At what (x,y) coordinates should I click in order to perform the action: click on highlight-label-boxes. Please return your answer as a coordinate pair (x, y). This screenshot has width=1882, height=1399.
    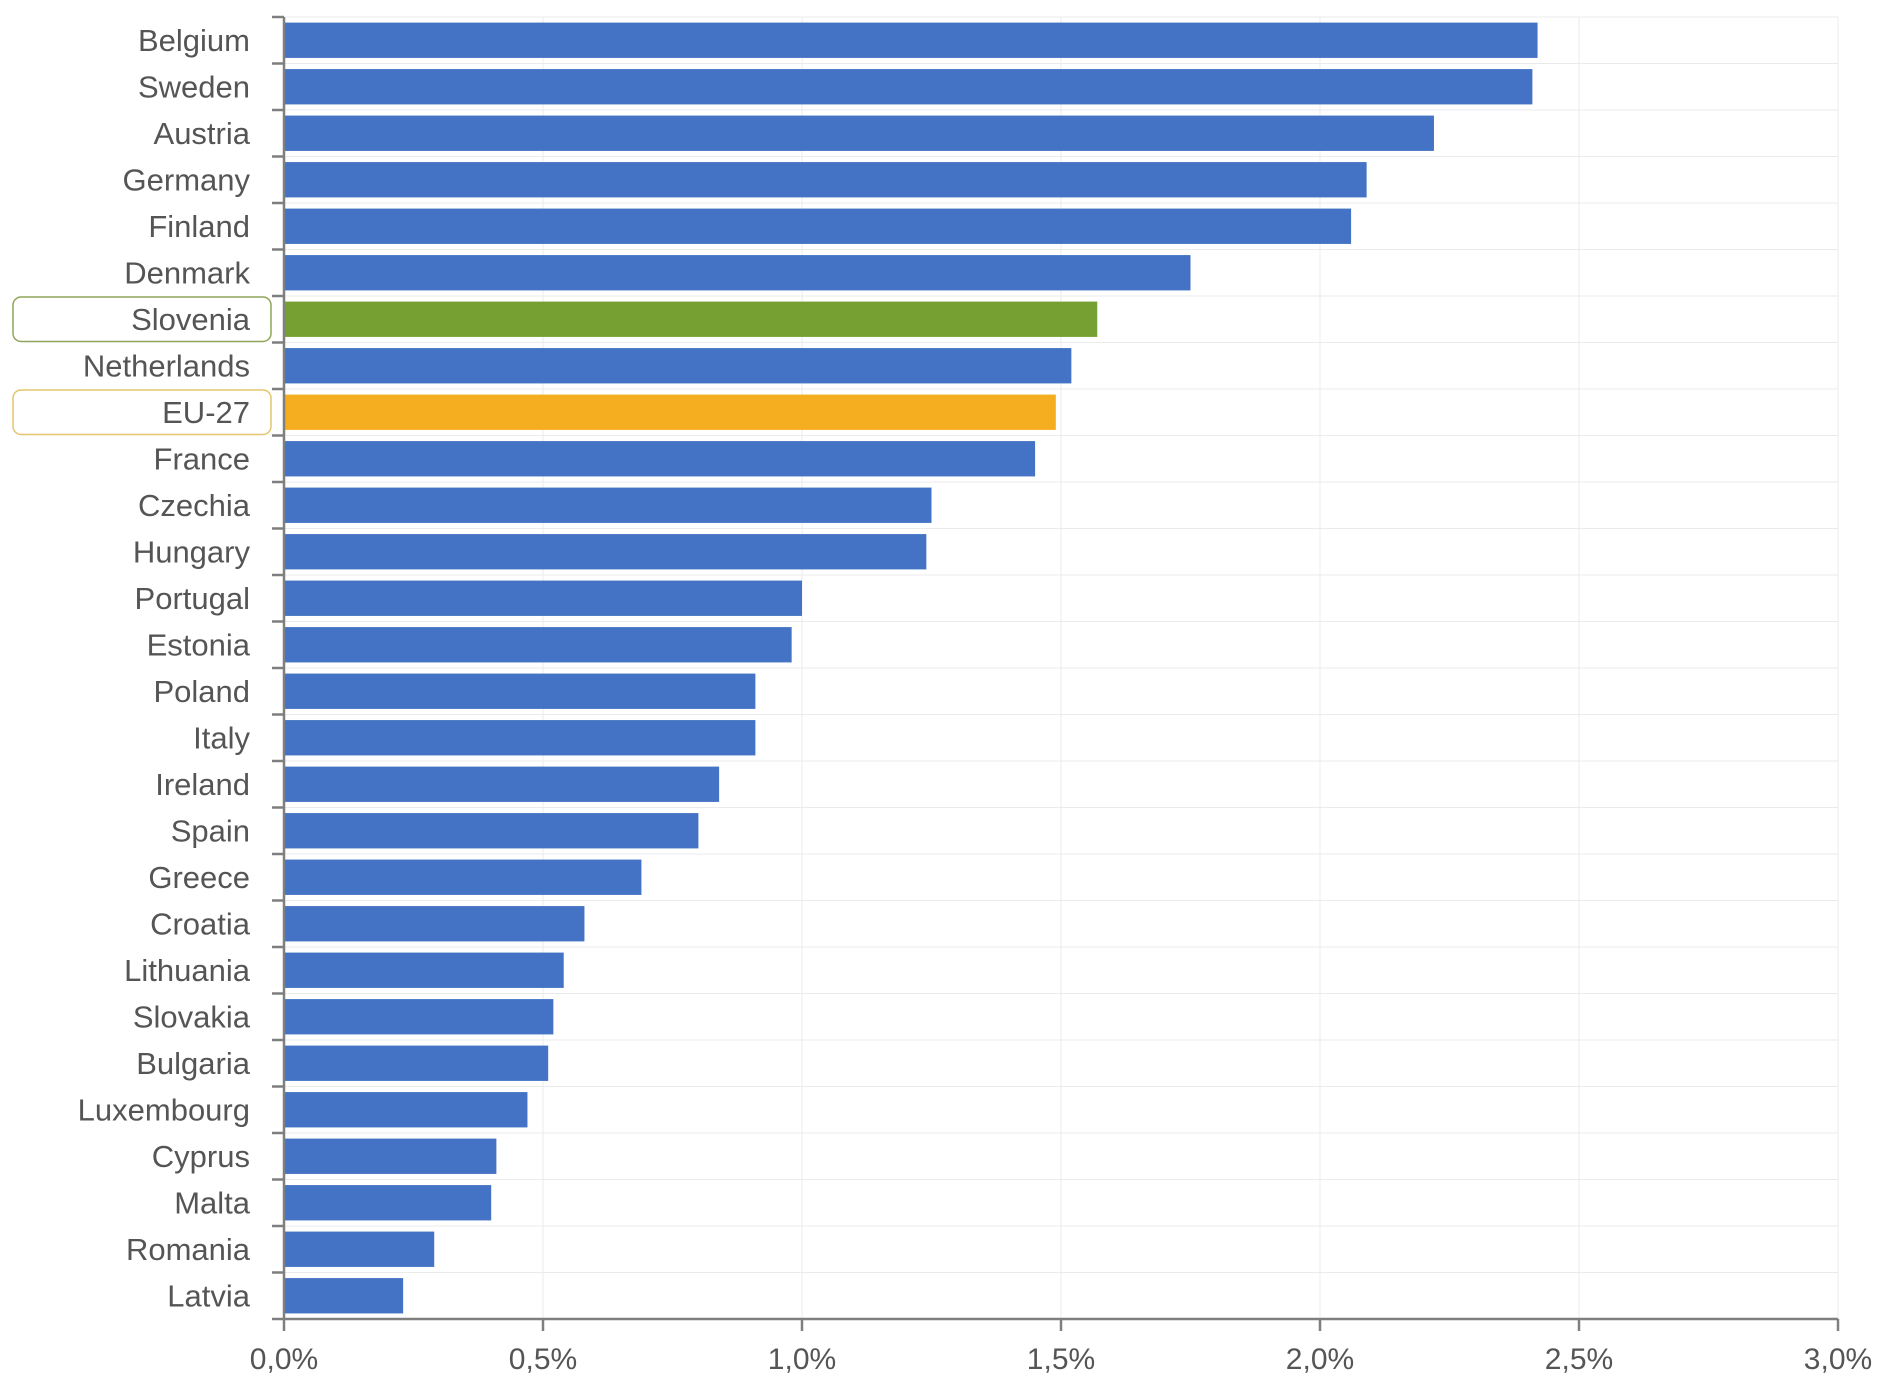
    Looking at the image, I should click on (142, 366).